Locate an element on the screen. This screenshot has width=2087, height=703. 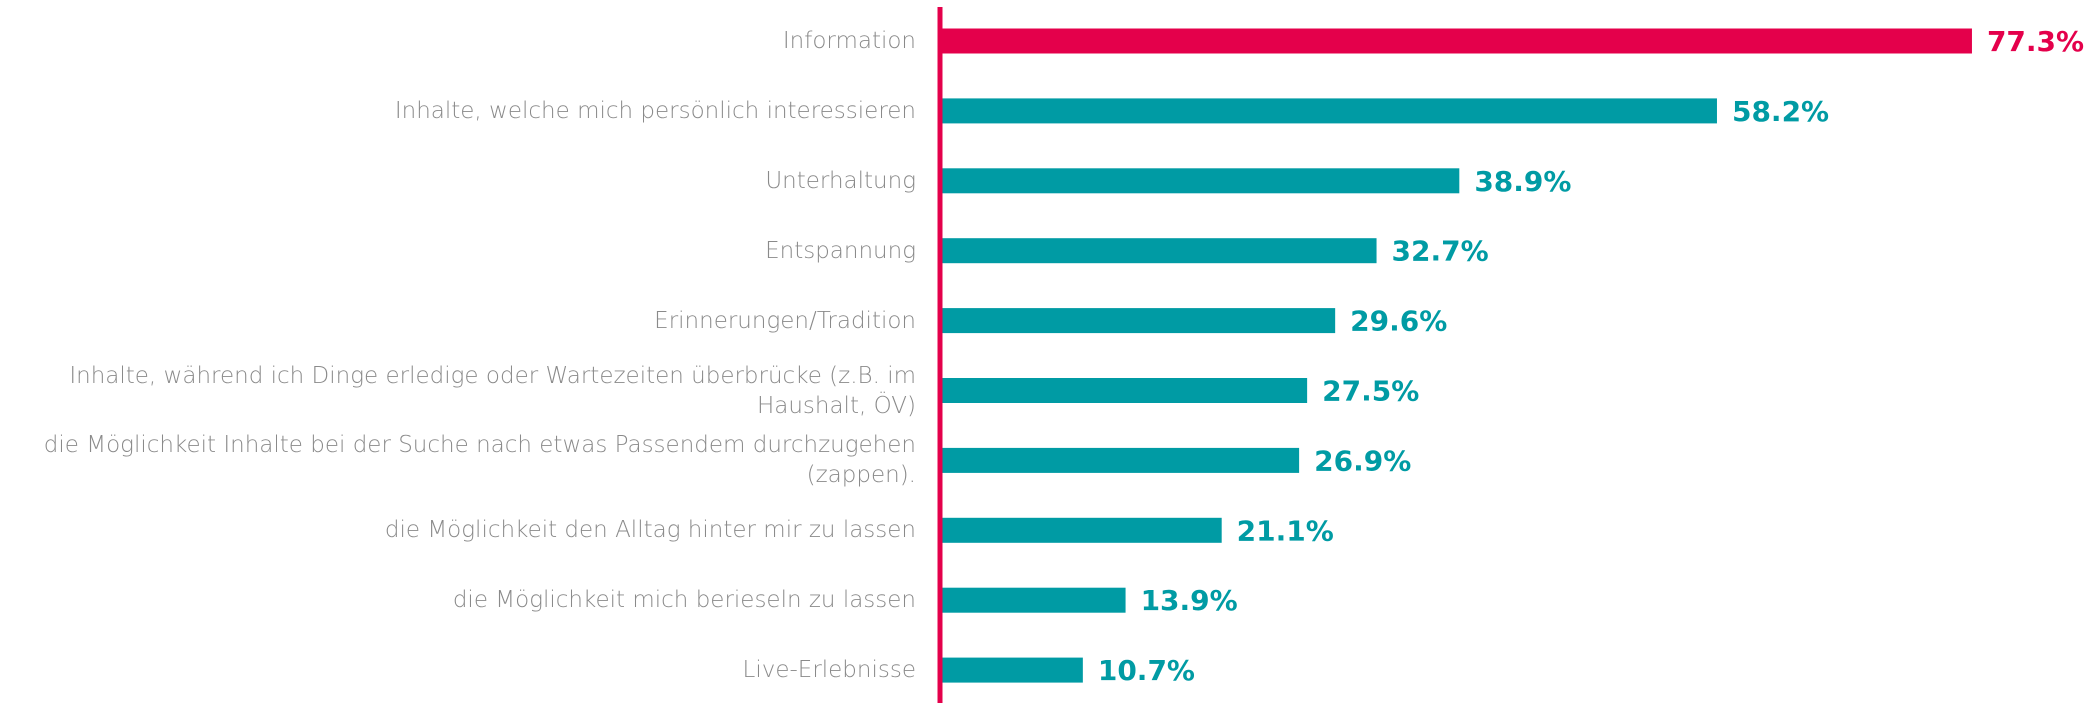
value-label: 21.1% is located at coordinates (1285, 530).